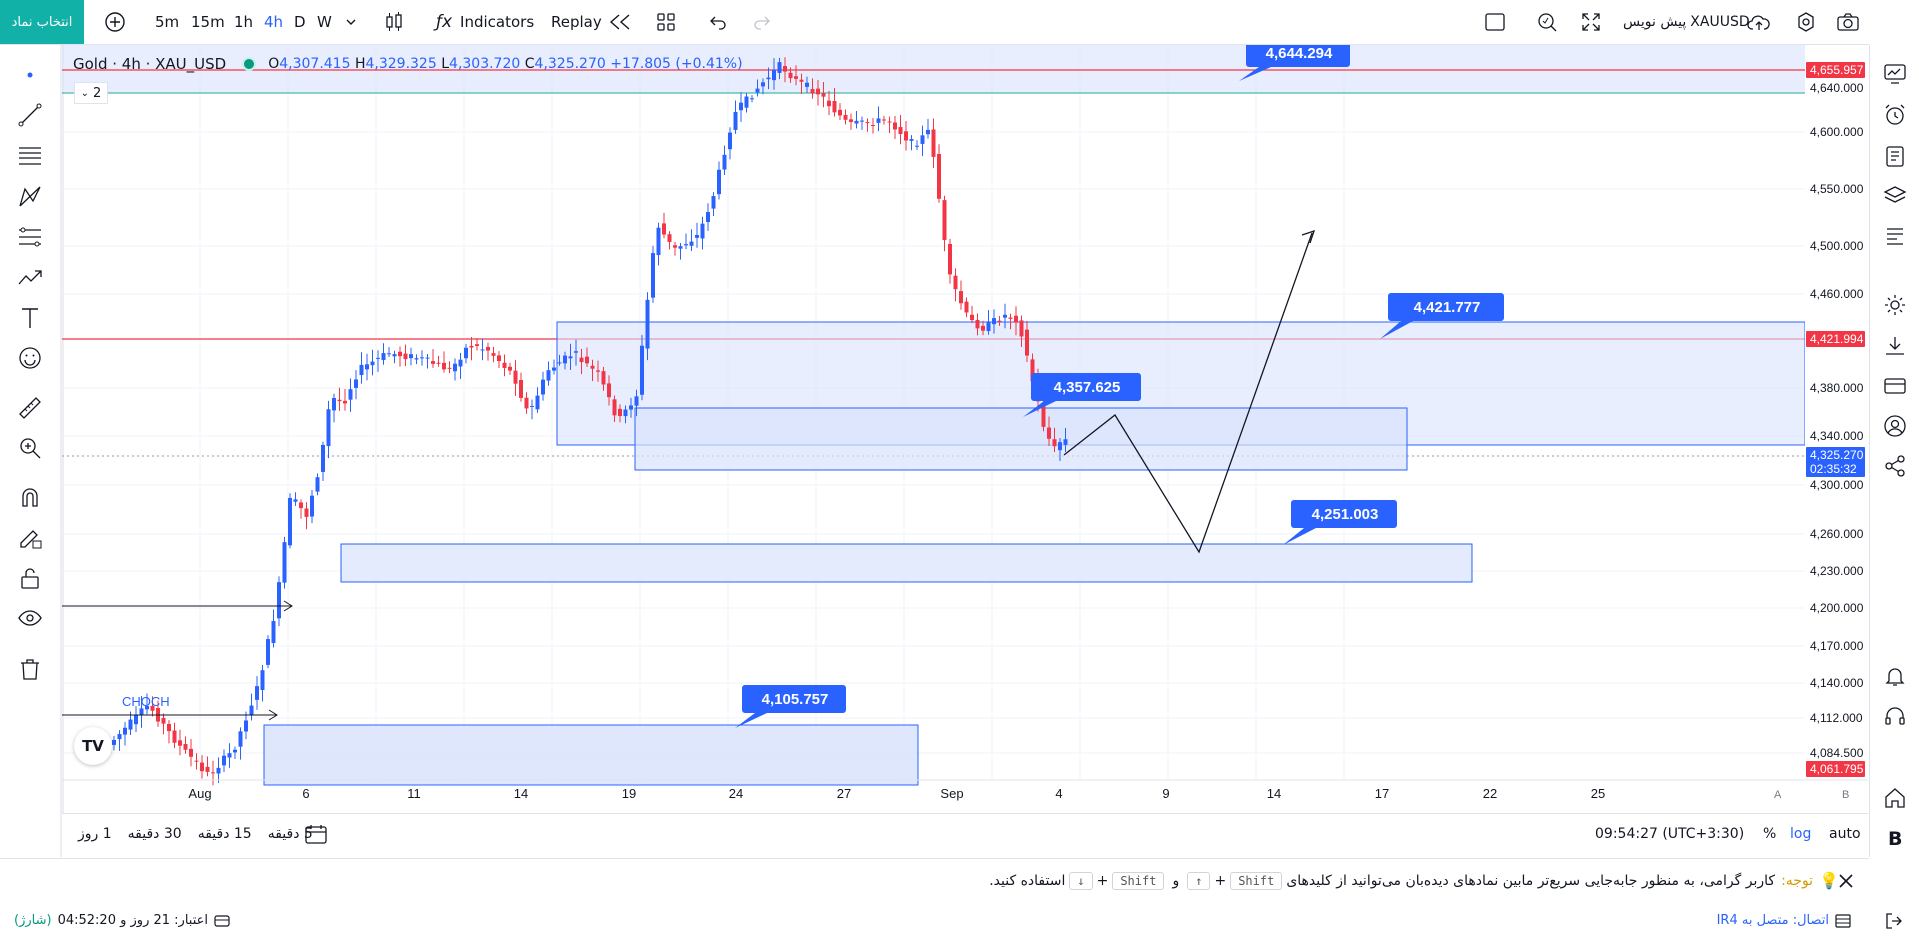 The width and height of the screenshot is (1919, 936). I want to click on close-notice-button, so click(1846, 883).